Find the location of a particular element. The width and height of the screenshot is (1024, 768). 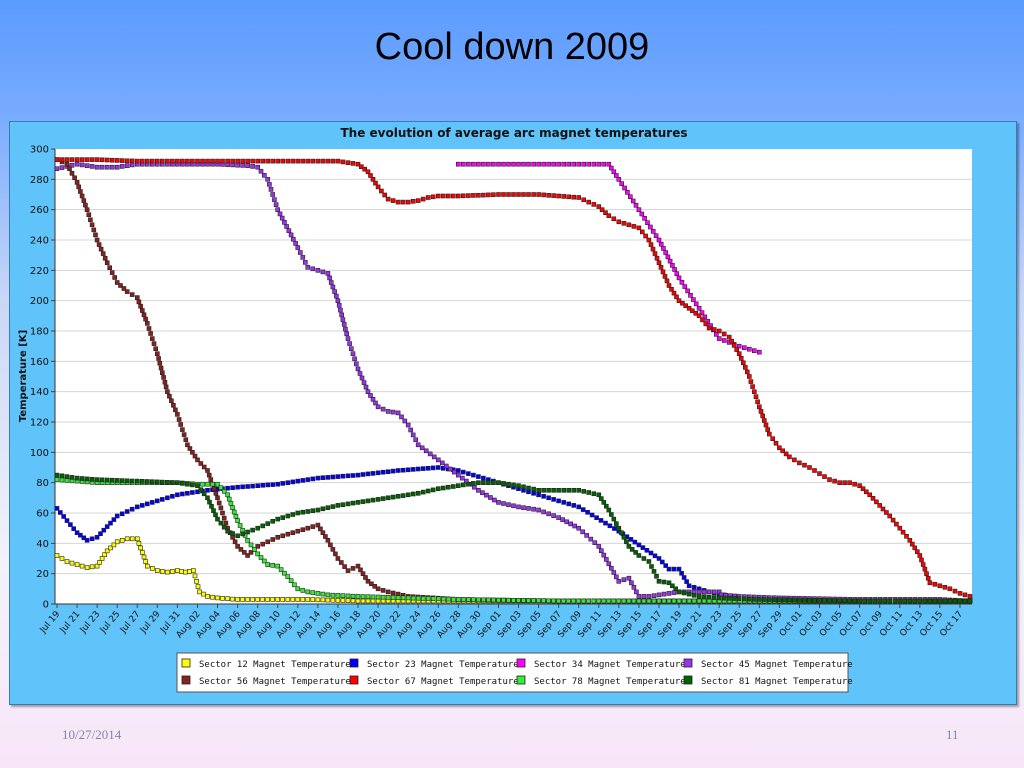

legend-swatch is located at coordinates (688, 680).